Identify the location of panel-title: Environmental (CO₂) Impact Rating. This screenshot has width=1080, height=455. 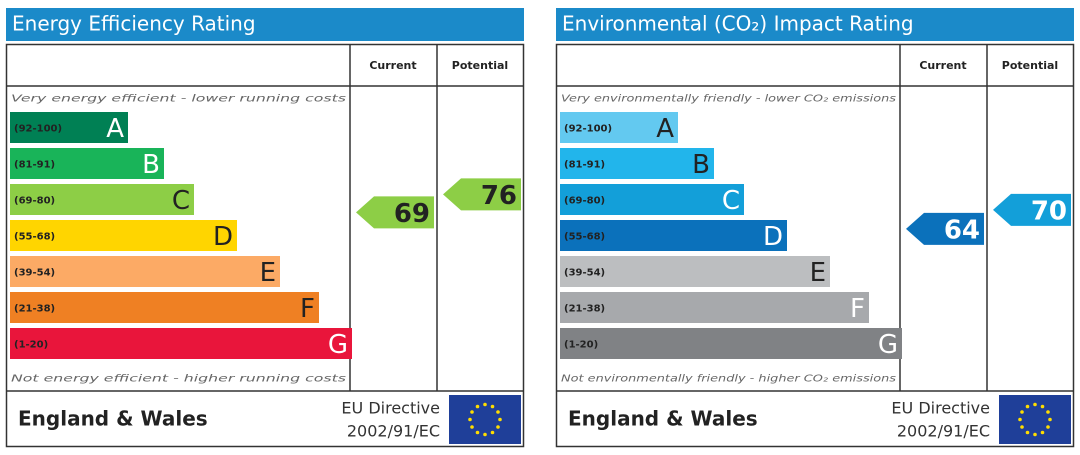
(738, 24).